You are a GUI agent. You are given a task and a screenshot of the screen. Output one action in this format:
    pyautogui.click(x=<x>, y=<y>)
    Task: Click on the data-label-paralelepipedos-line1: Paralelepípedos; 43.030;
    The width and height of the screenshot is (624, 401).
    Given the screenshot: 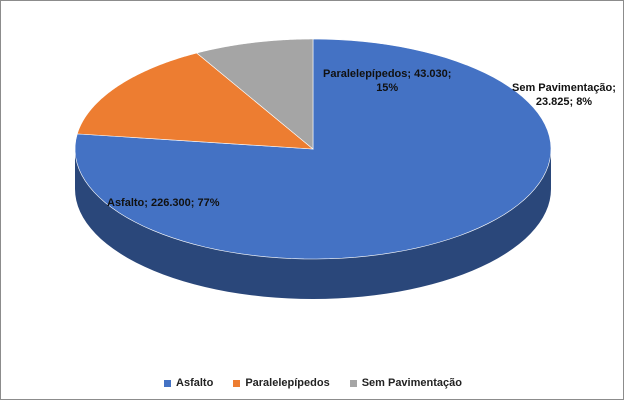 What is the action you would take?
    pyautogui.click(x=387, y=74)
    